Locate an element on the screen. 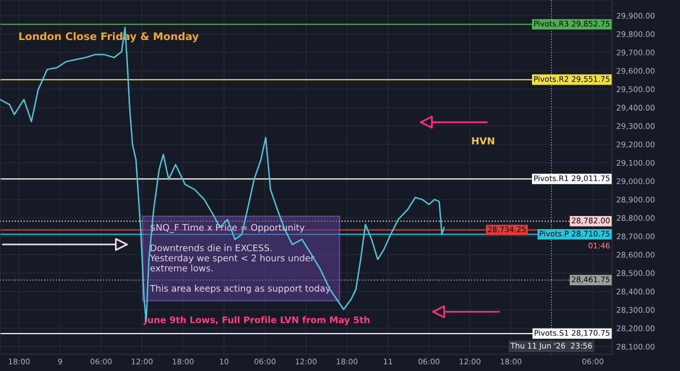 This screenshot has height=371, width=680. annotation: HVN is located at coordinates (483, 140).